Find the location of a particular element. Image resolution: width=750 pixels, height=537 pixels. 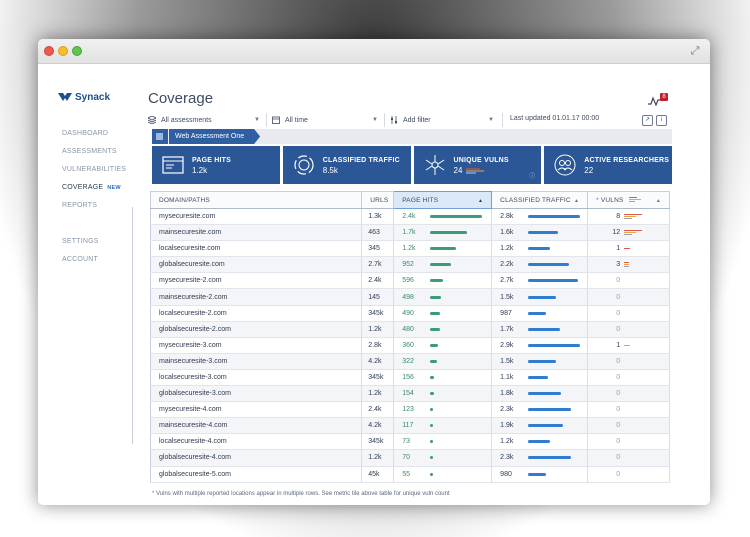

vulns-cell: 8 is located at coordinates (628, 217).